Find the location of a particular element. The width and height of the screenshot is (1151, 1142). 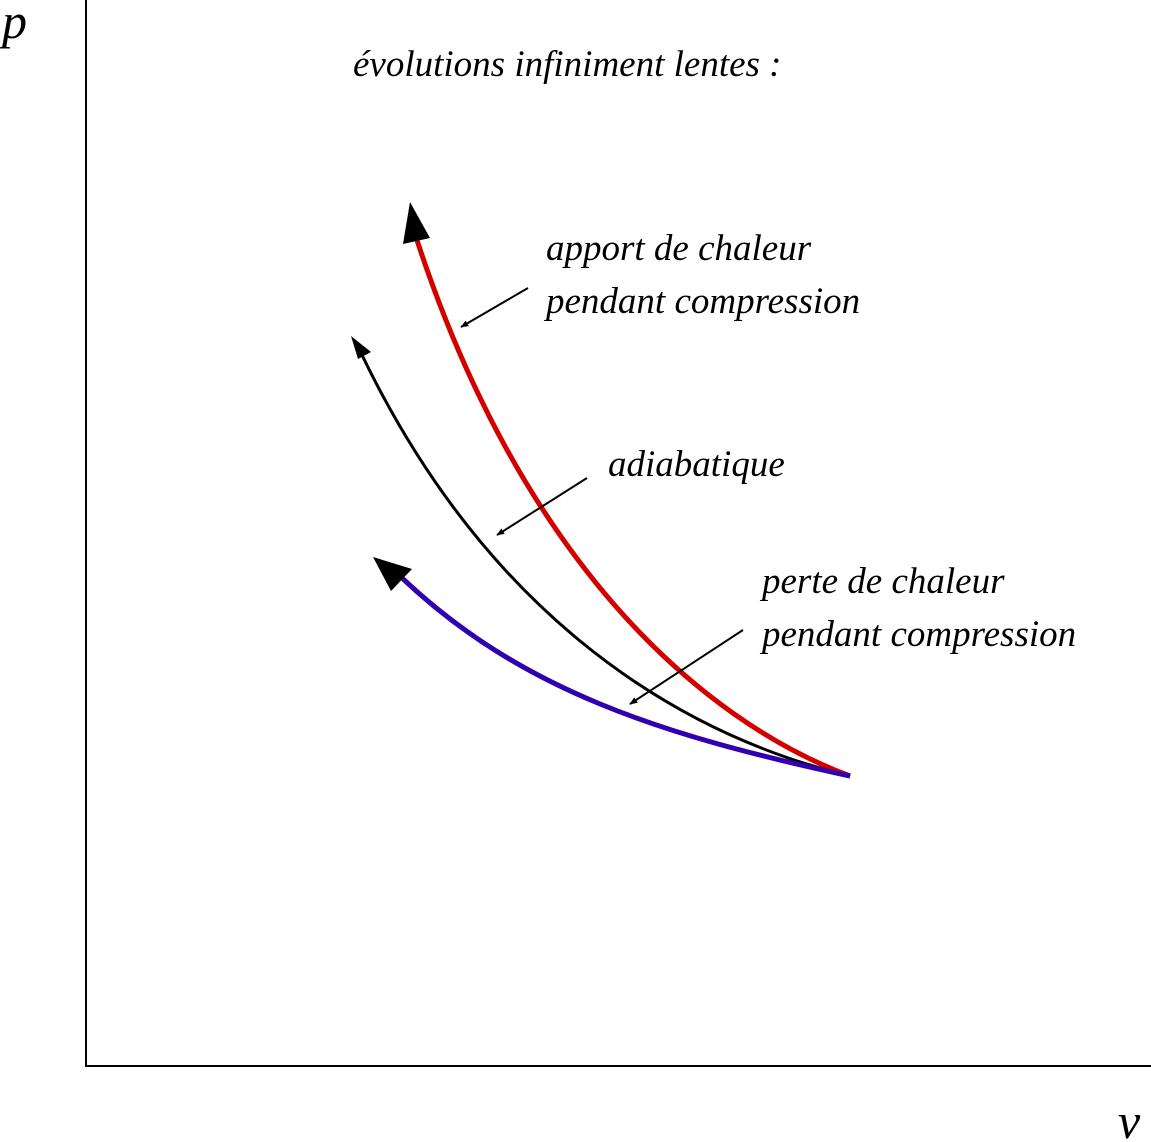

adiabatic-pointer is located at coordinates (542, 506).